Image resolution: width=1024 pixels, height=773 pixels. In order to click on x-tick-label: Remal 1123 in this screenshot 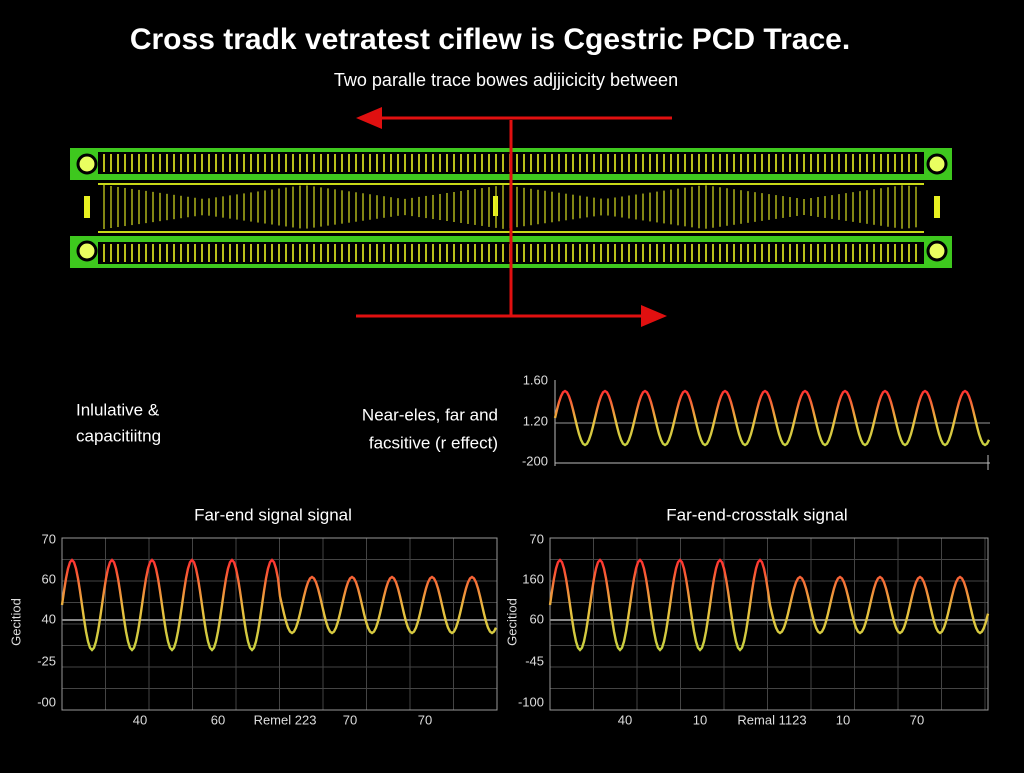, I will do `click(771, 719)`.